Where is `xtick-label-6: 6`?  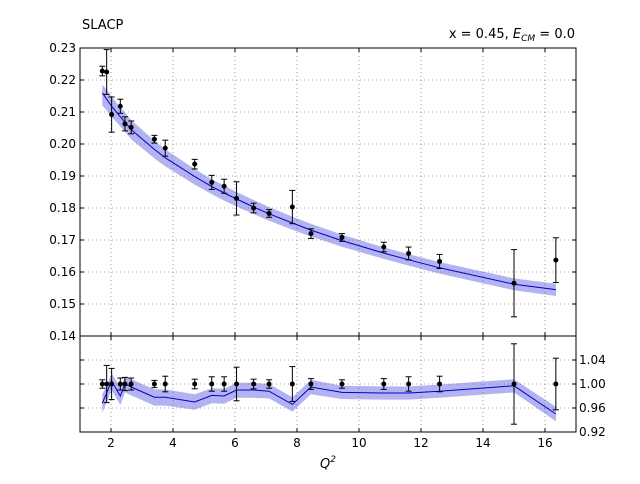
xtick-label-6: 6 is located at coordinates (235, 443).